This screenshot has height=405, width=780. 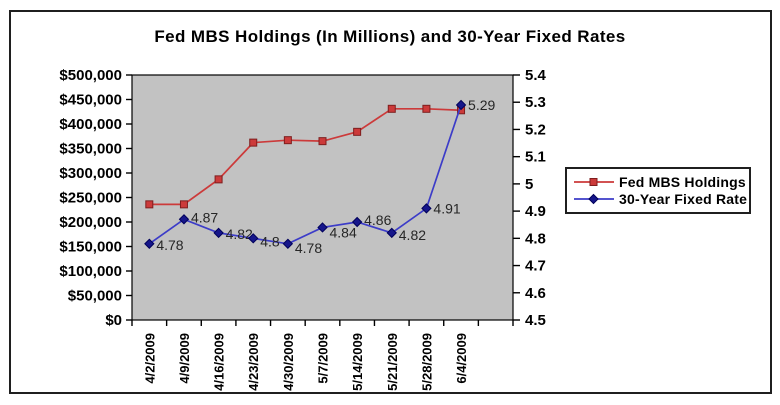 I want to click on legend-label-30-year-fixed-rate: 30-Year Fixed Rate, so click(x=683, y=198).